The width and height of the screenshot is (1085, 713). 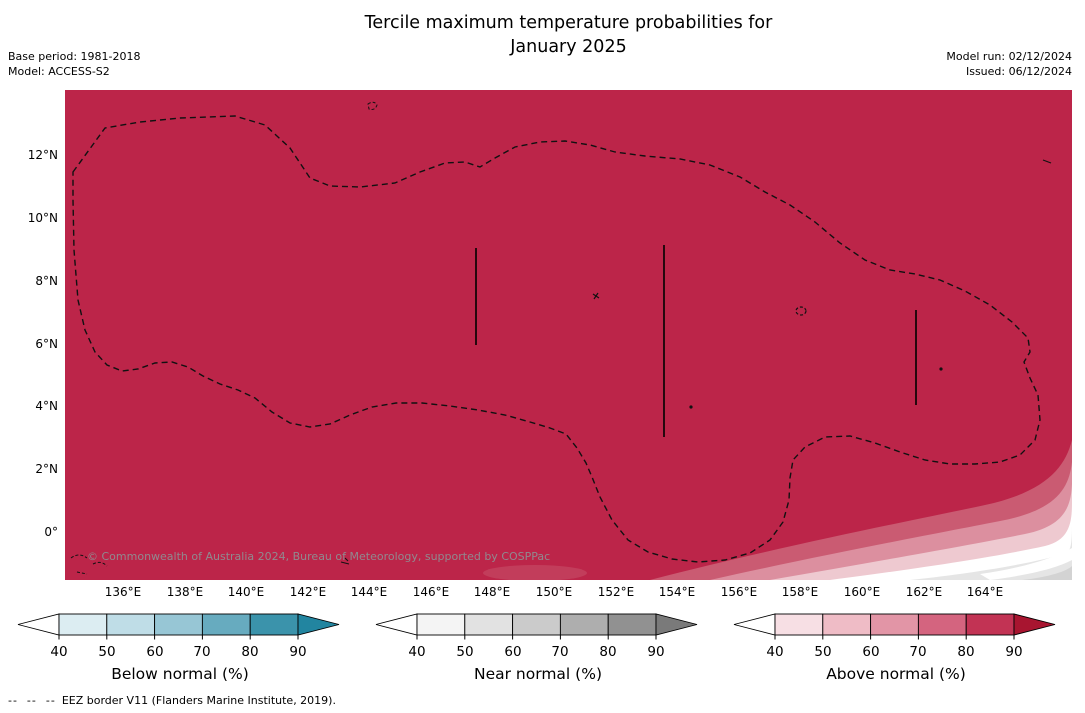 What do you see at coordinates (616, 592) in the screenshot?
I see `x-tick-label: 152°E` at bounding box center [616, 592].